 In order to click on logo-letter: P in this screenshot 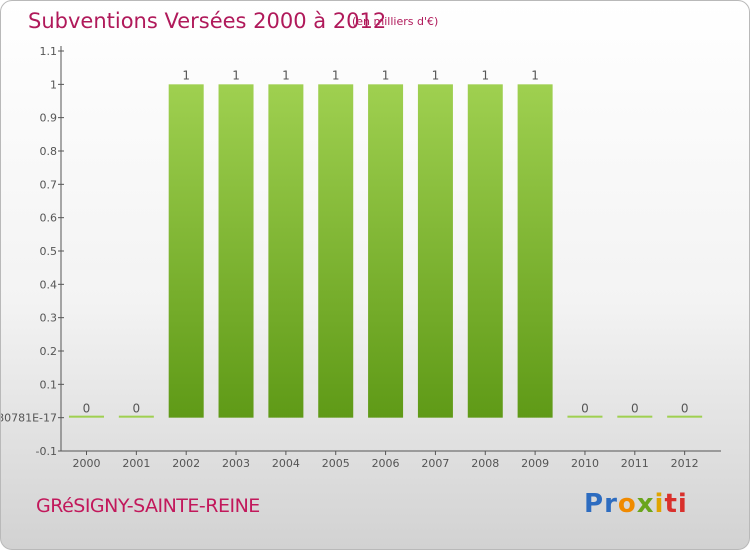, I will do `click(594, 504)`.